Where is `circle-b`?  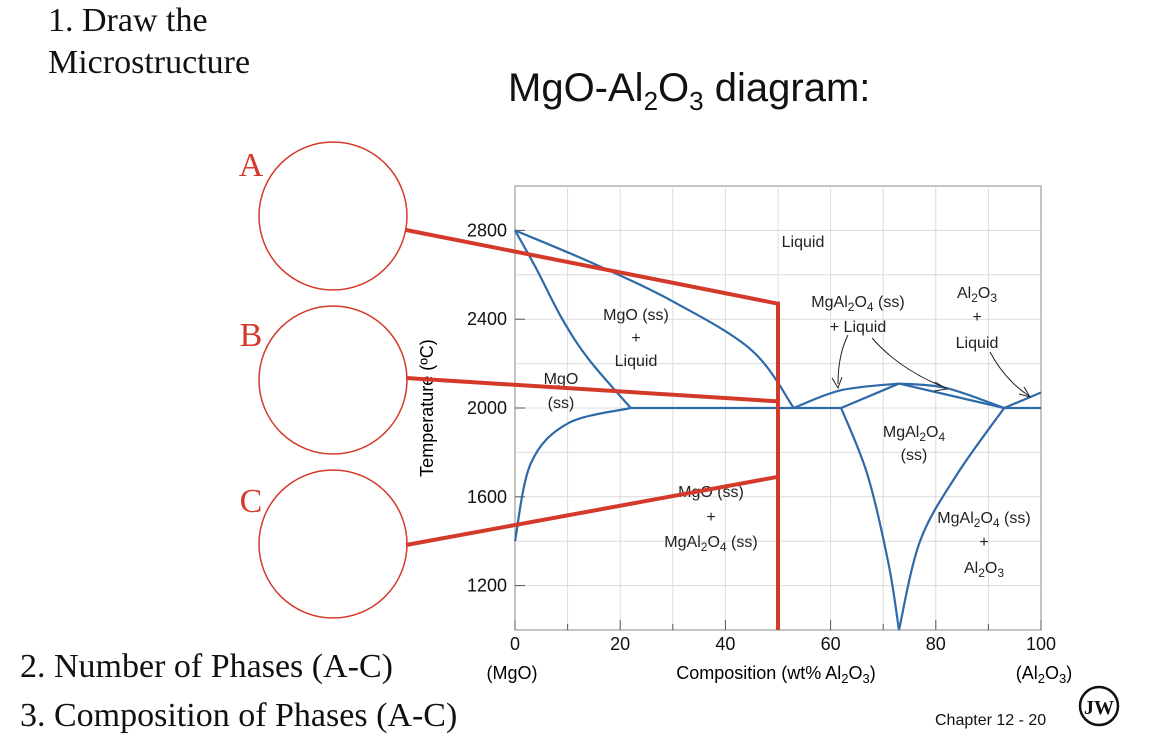 circle-b is located at coordinates (333, 380).